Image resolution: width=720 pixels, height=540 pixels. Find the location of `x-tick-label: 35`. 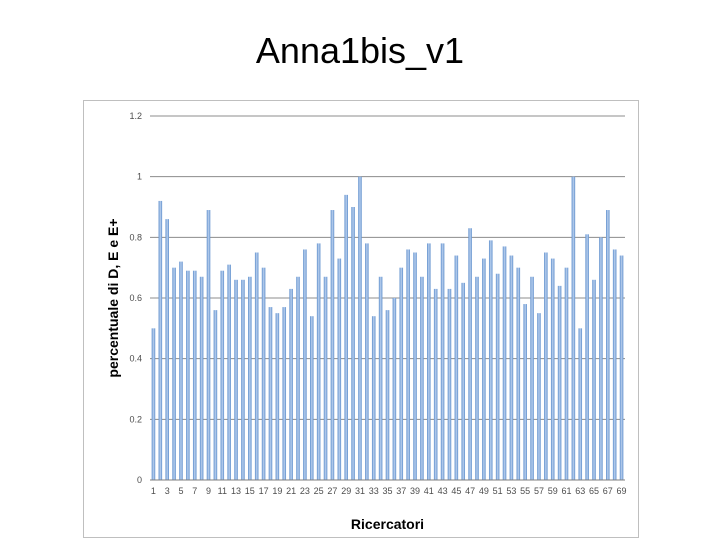

x-tick-label: 35 is located at coordinates (387, 491).